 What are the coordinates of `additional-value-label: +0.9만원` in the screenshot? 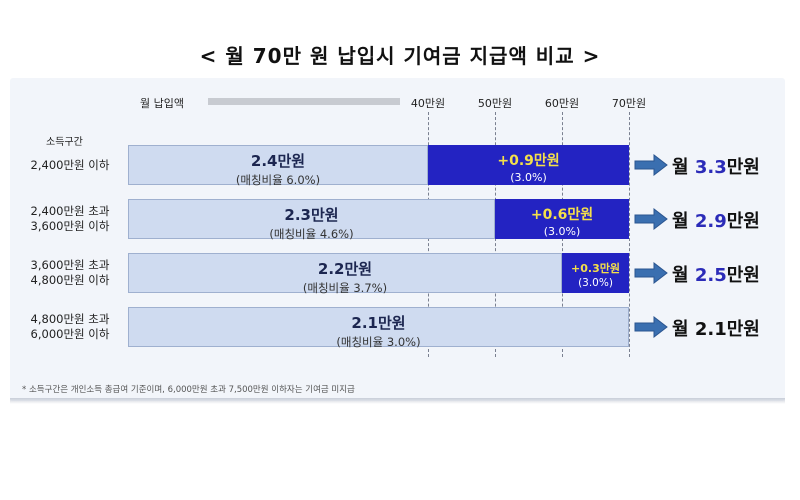 It's located at (528, 161).